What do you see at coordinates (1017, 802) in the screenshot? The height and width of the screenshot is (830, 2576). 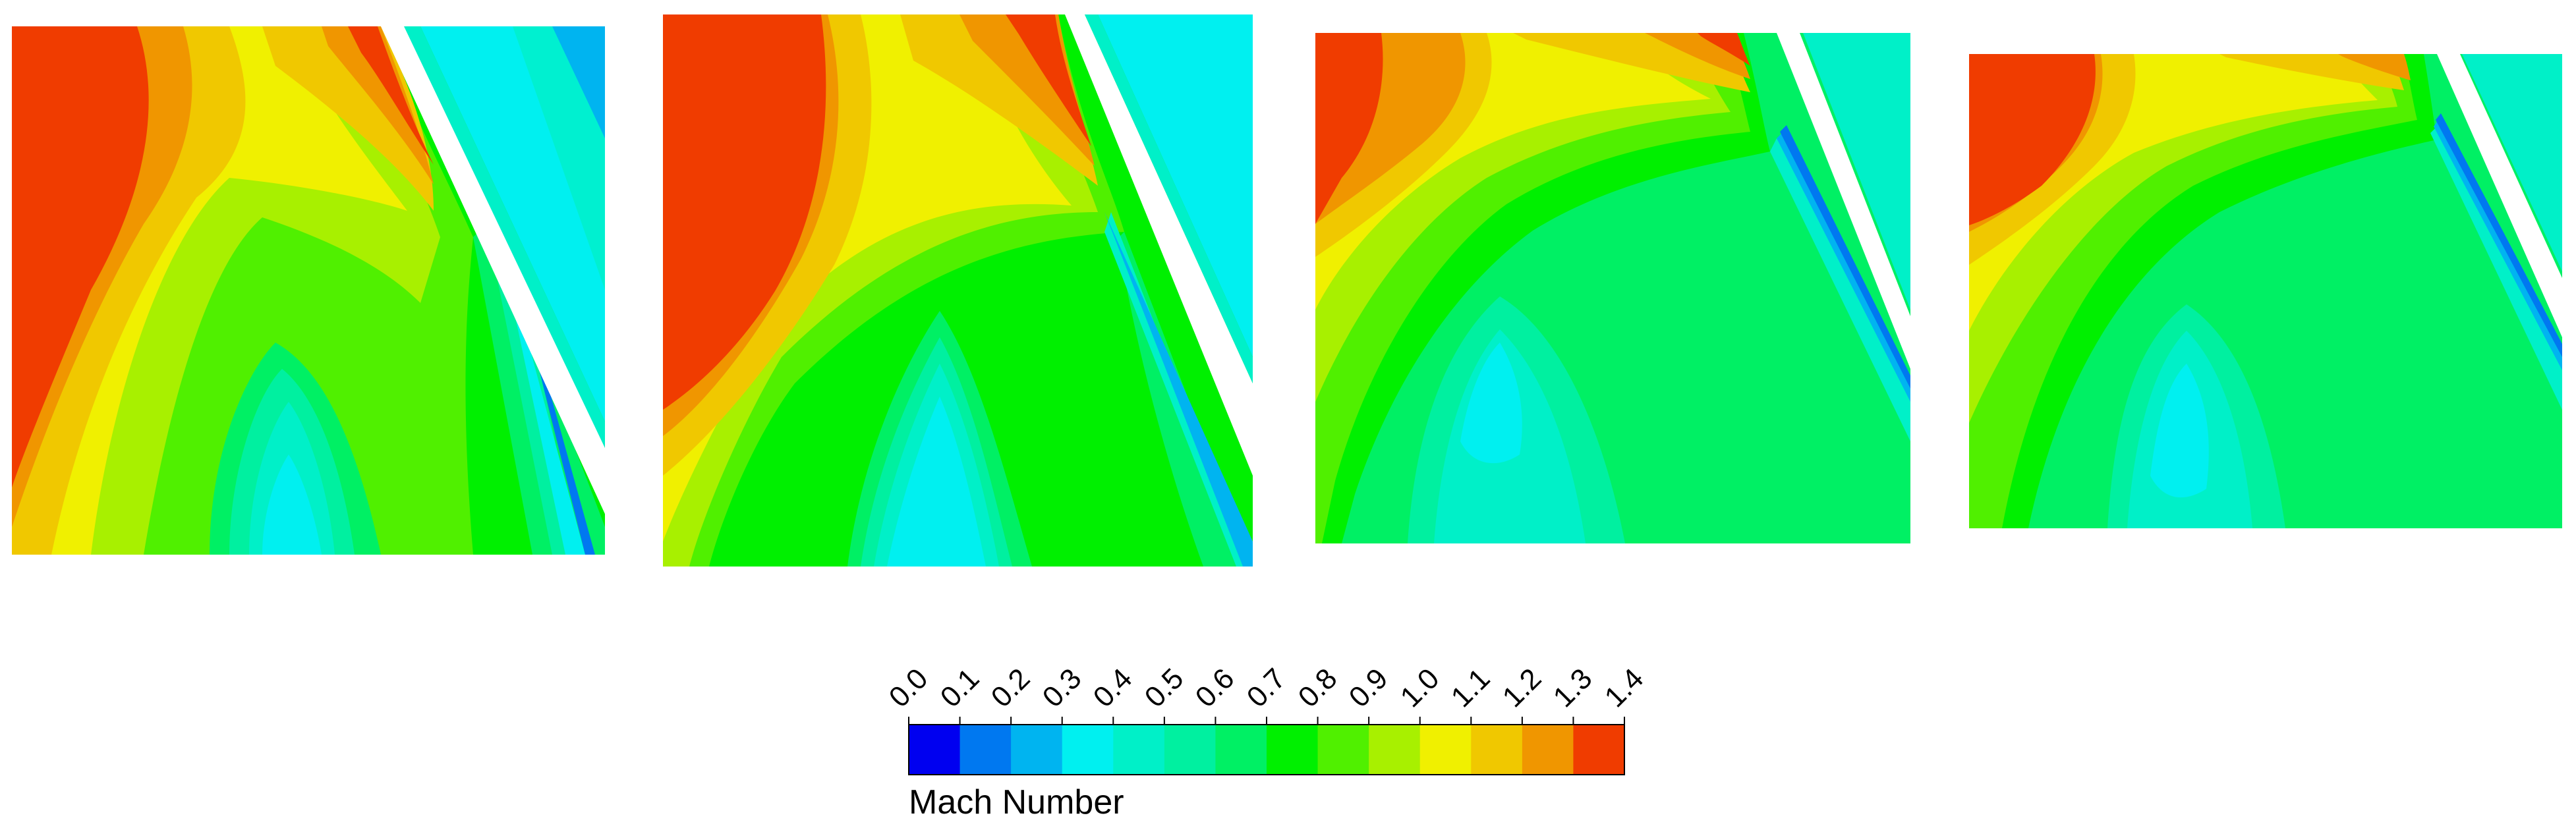 I see `colorbar-title: Mach Number` at bounding box center [1017, 802].